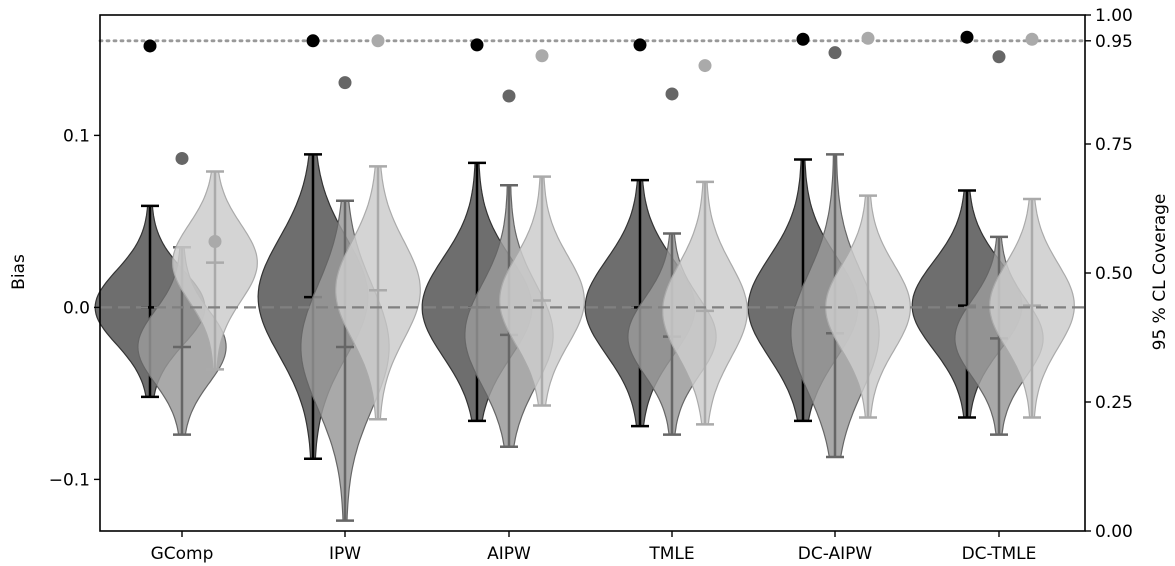 The width and height of the screenshot is (1175, 566). I want to click on coverage-point-ipw-s2, so click(345, 83).